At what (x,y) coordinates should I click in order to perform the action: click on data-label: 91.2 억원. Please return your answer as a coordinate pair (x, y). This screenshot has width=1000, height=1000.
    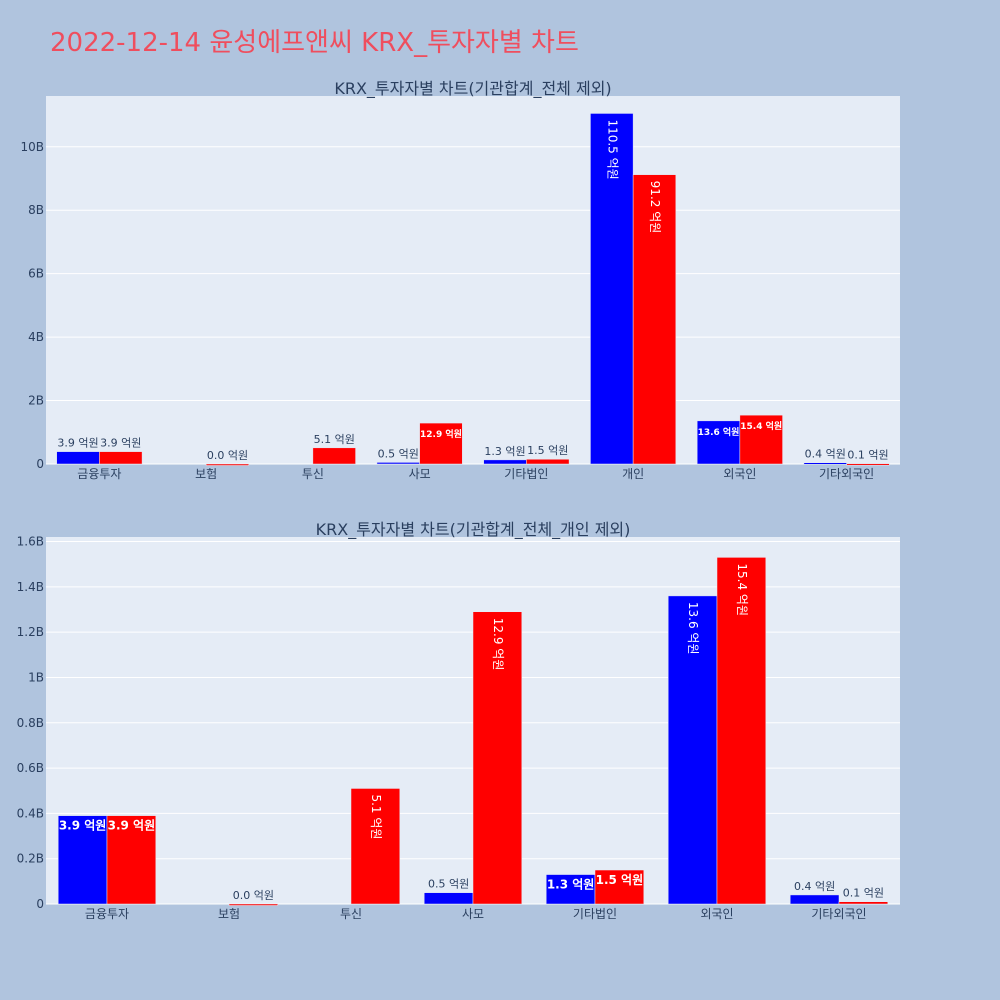
    Looking at the image, I should click on (655, 207).